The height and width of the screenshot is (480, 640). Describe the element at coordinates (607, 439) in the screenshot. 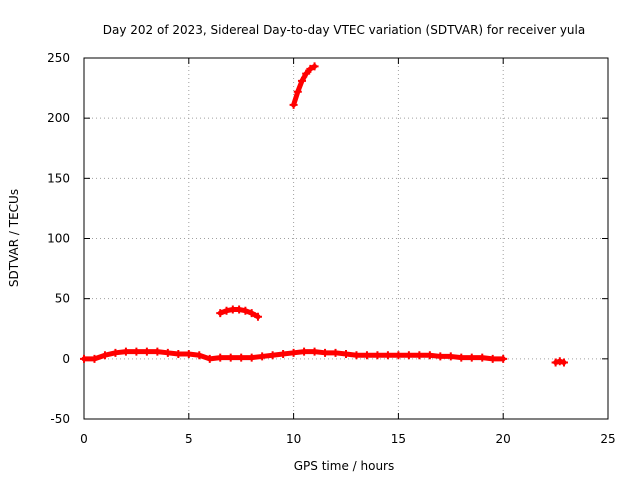

I see `x-tick-label: 25` at that location.